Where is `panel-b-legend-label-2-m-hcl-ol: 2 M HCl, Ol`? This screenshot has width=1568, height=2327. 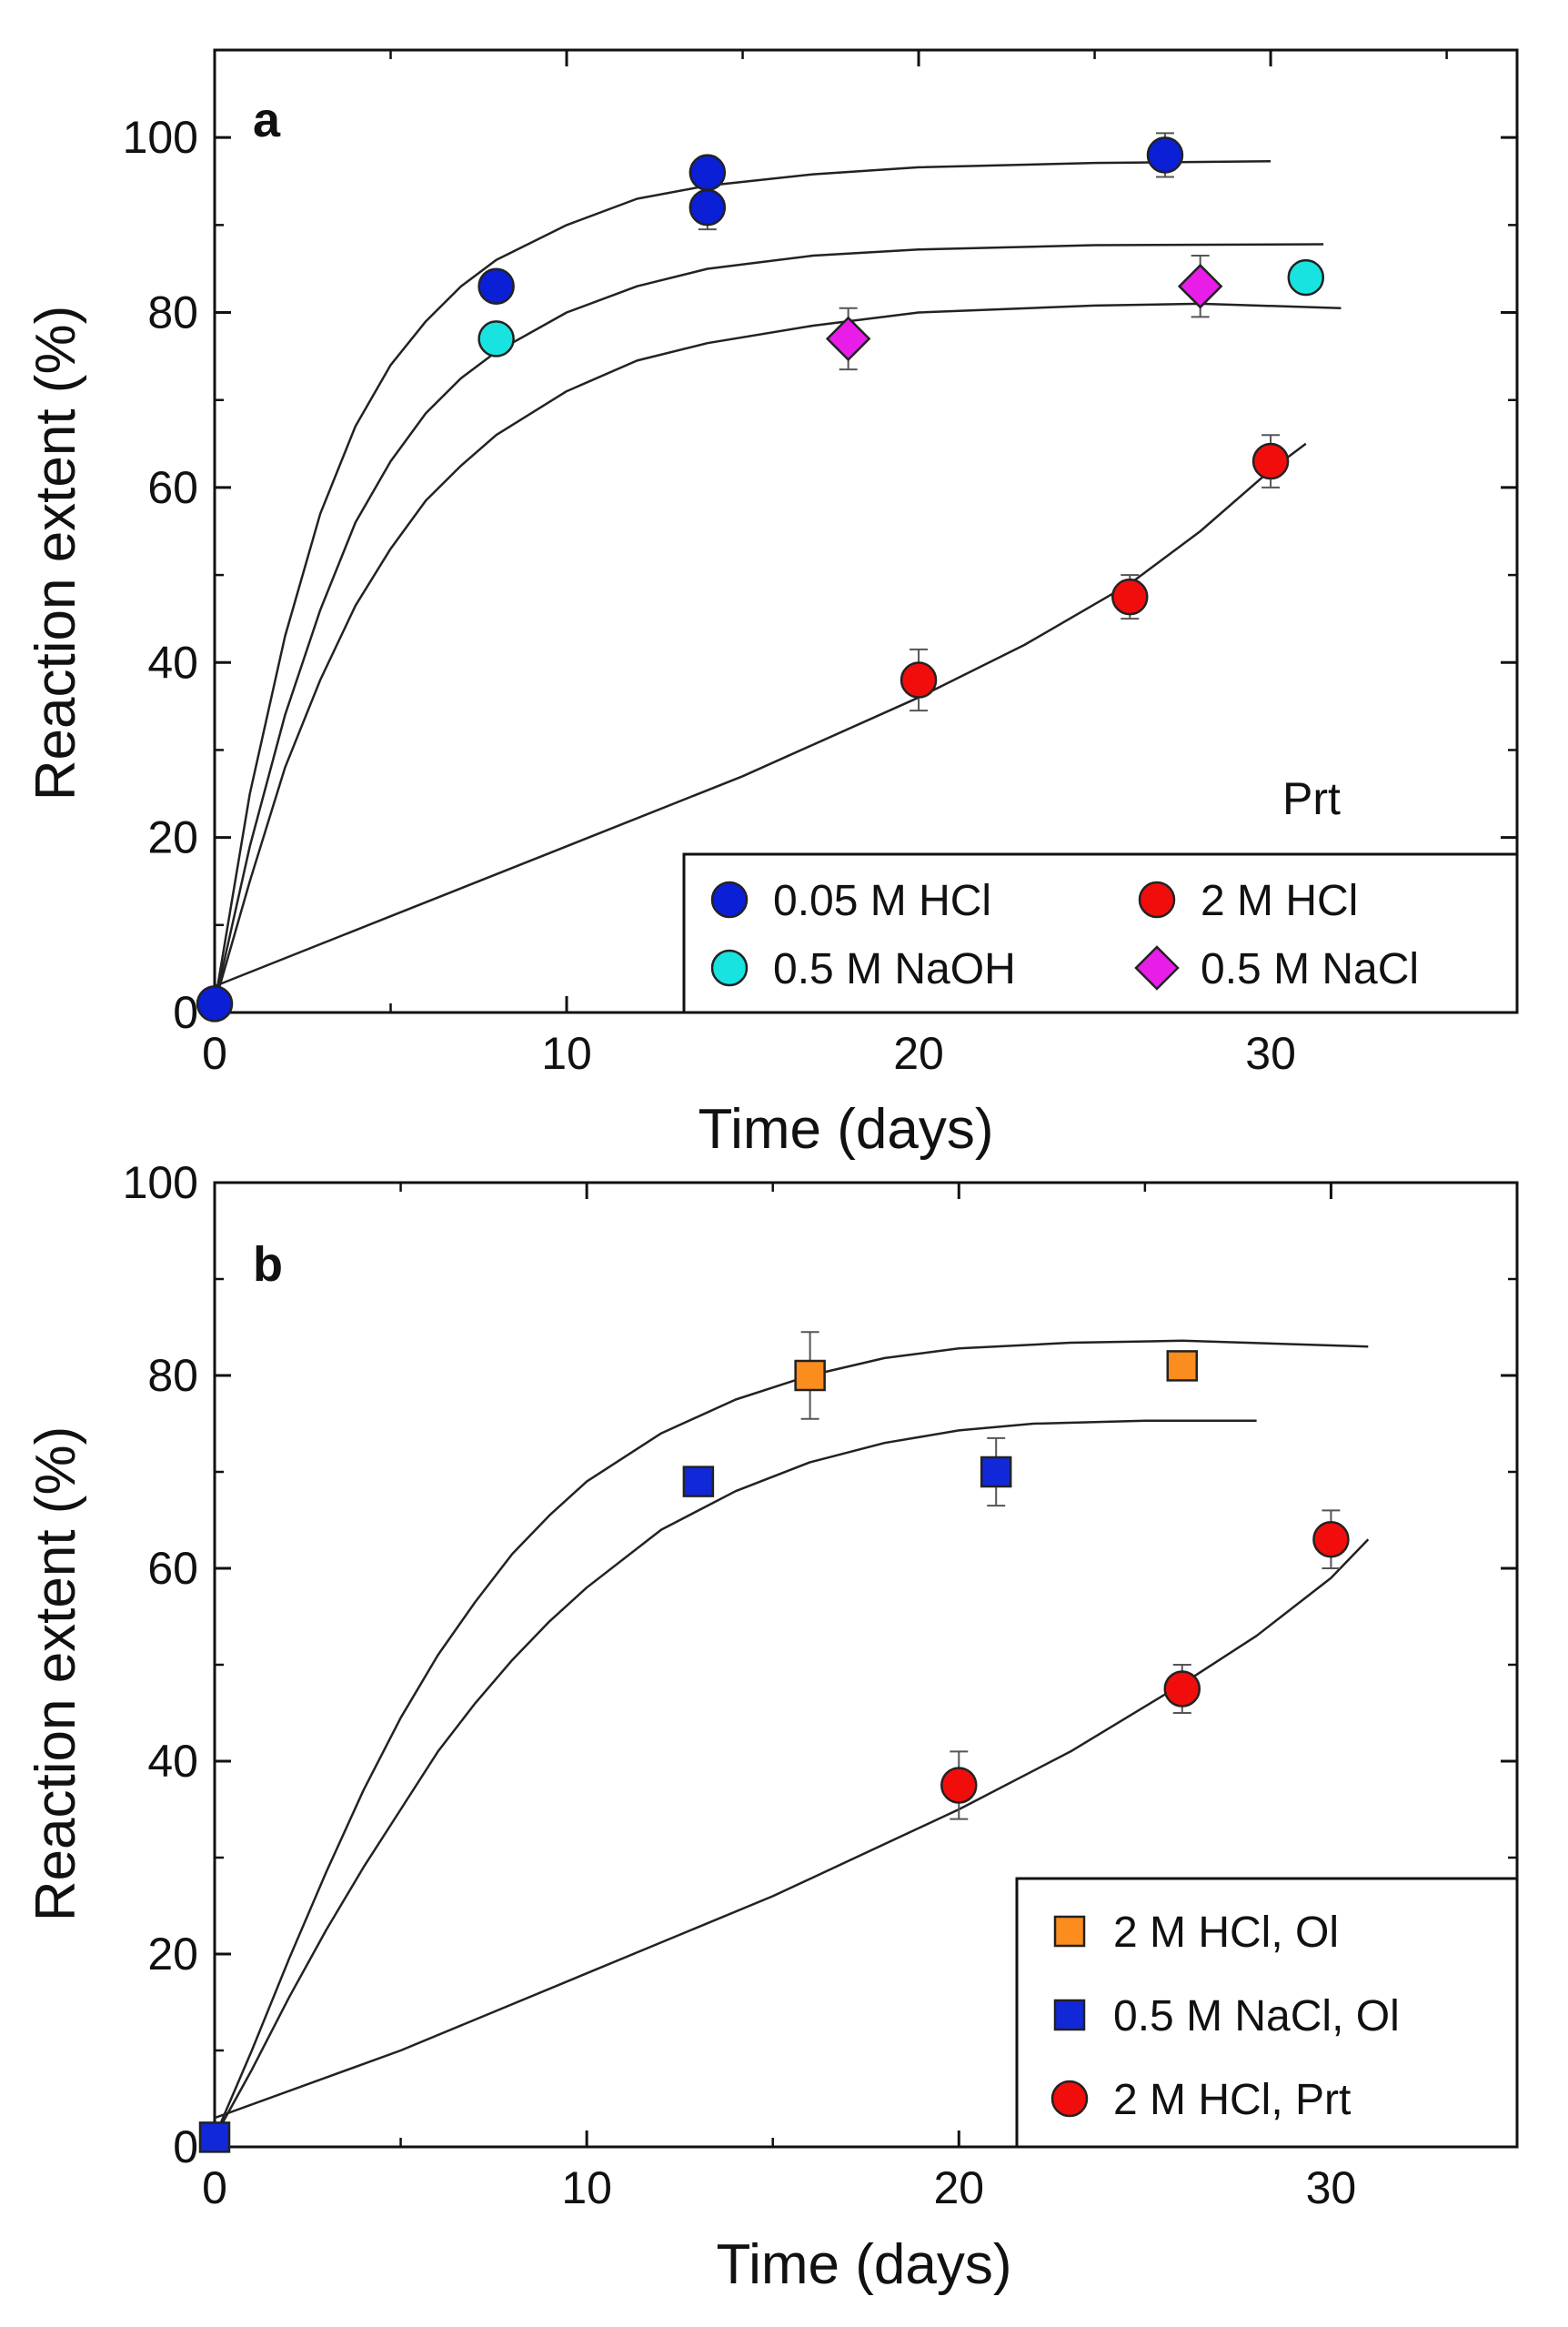
panel-b-legend-label-2-m-hcl-ol: 2 M HCl, Ol is located at coordinates (1226, 1933).